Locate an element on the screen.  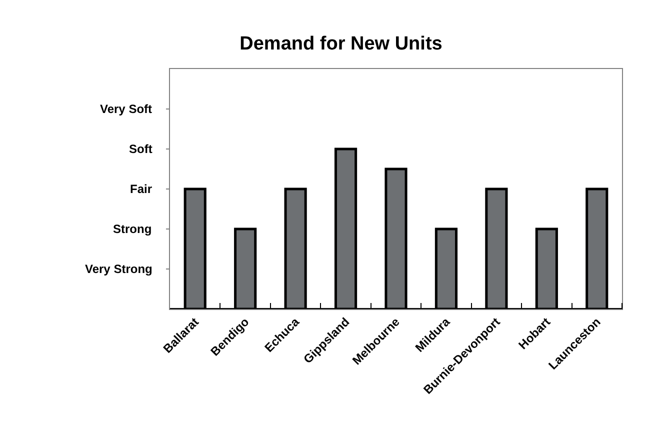
text: Soft is located at coordinates (140, 149).